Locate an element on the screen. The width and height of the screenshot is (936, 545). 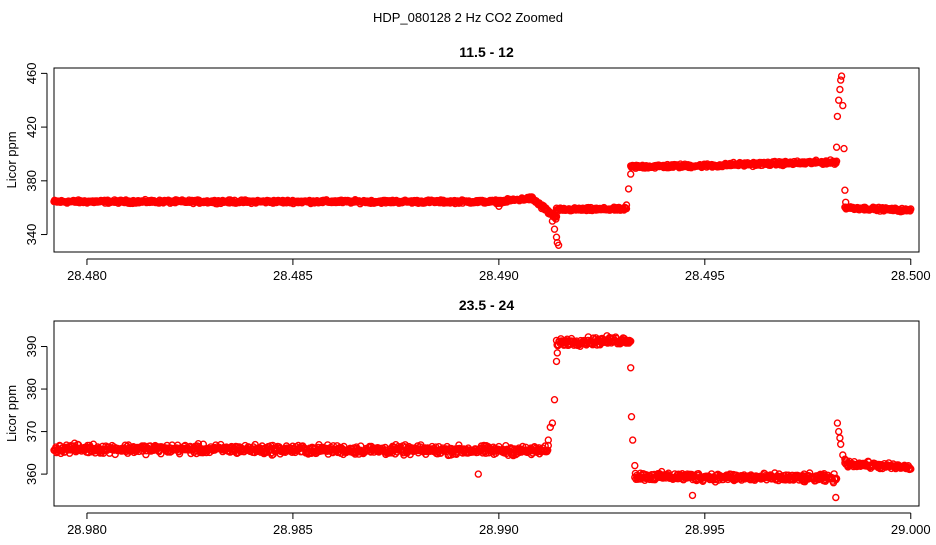
y-tick-label: 340 is located at coordinates (31, 235).